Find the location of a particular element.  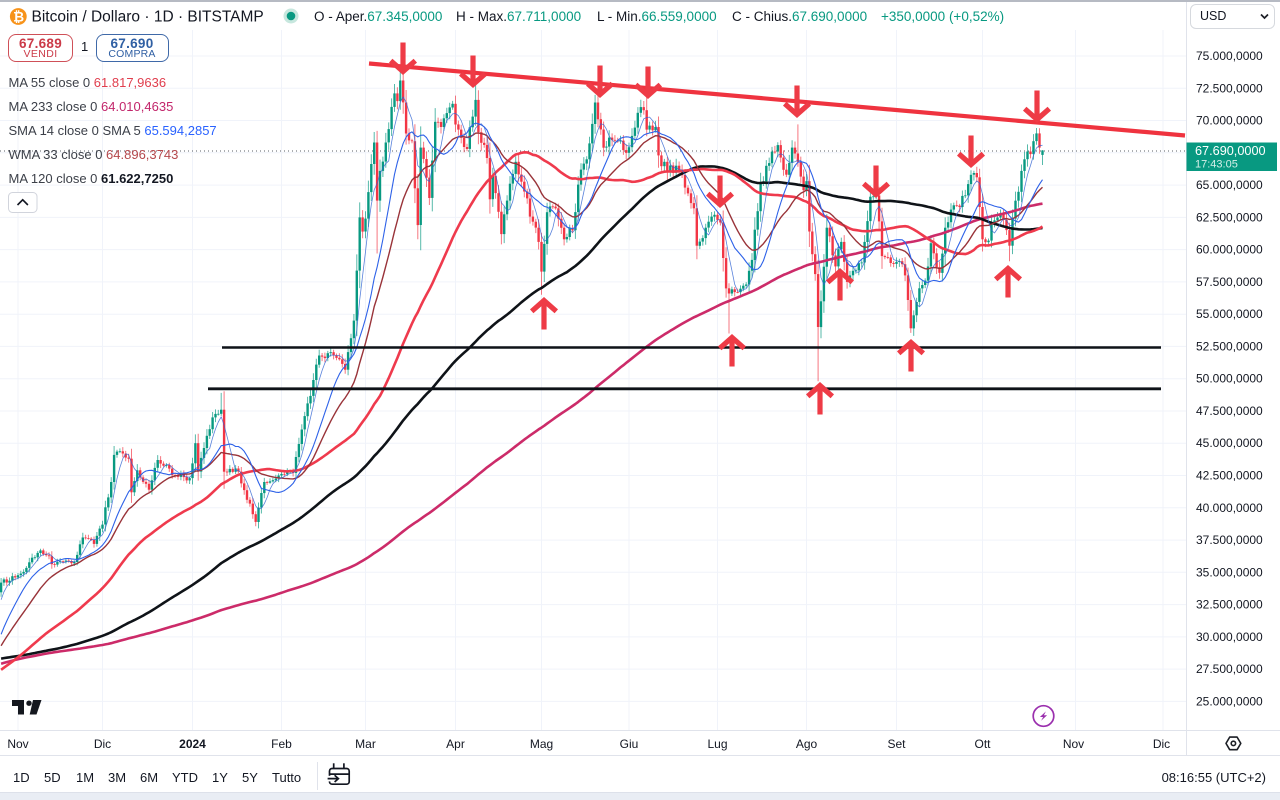

svg-text: 2024 is located at coordinates (192, 744).